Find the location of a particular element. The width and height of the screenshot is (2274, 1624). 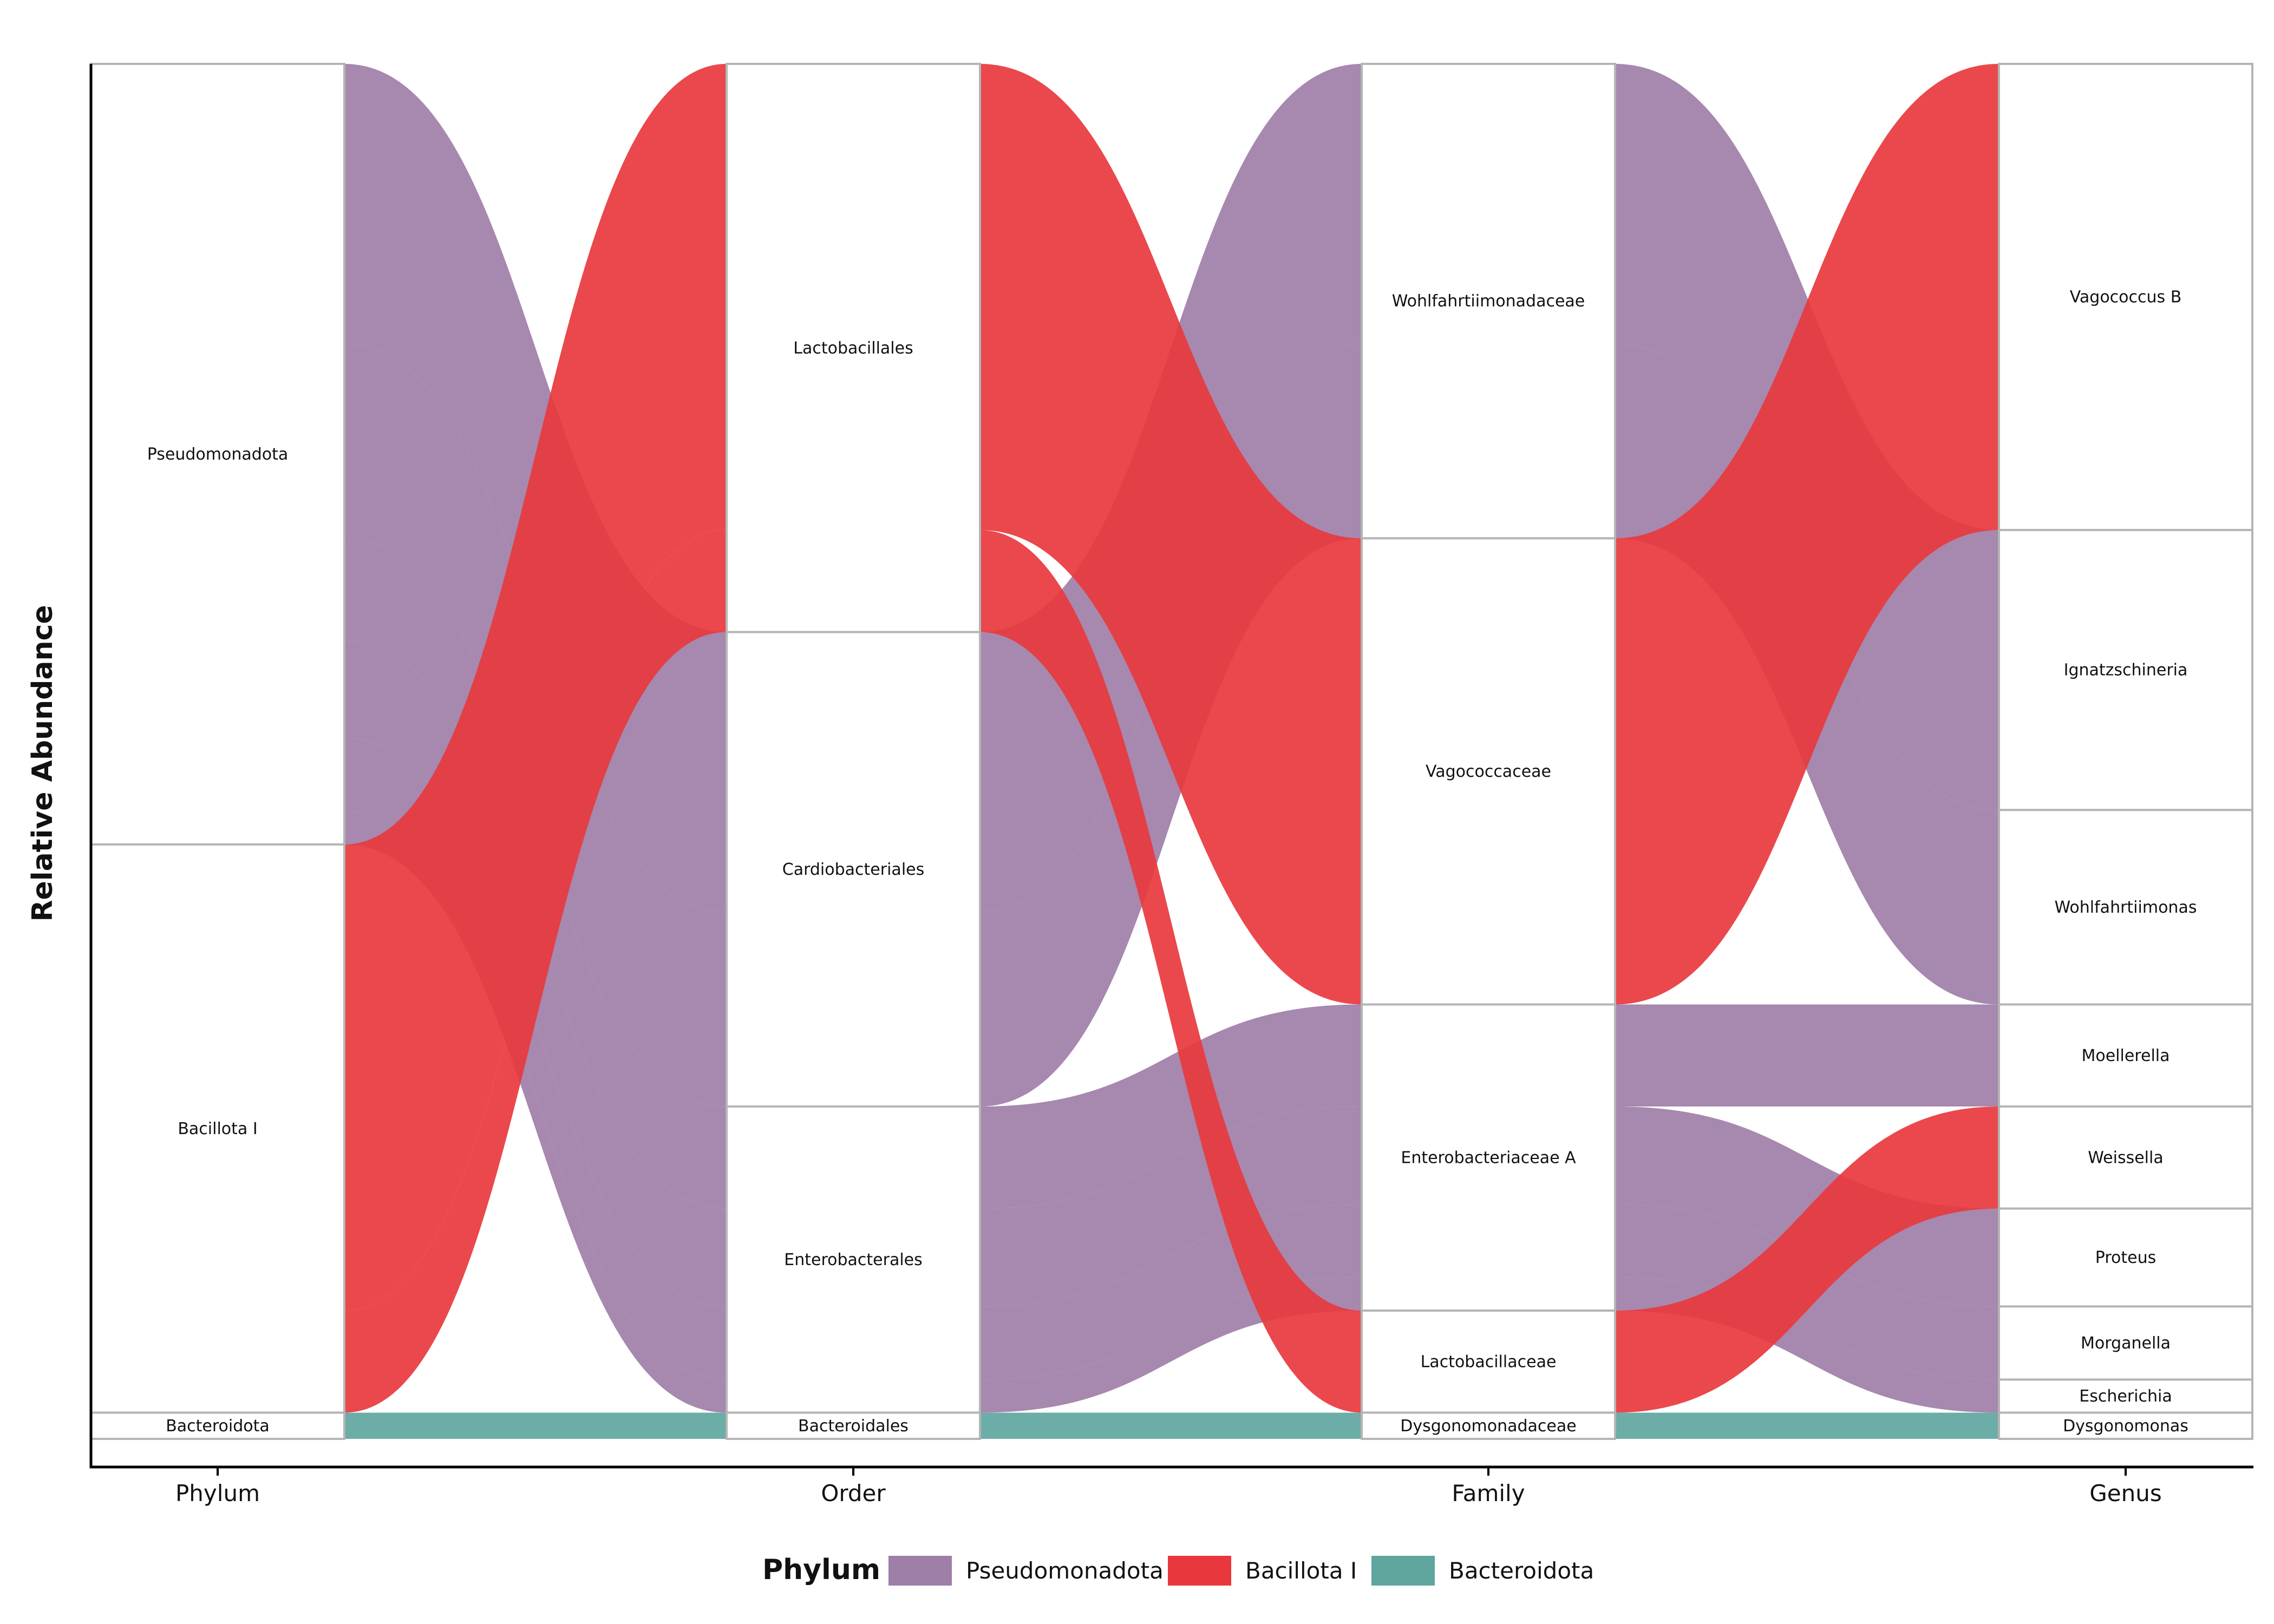

stratum-label-dysgonomonas: Dysgonomonas is located at coordinates (2126, 1426).